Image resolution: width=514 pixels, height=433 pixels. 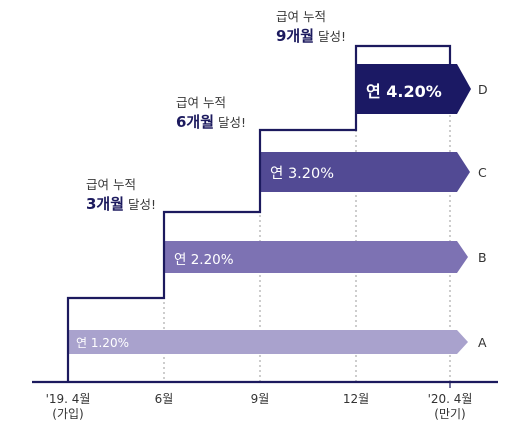 I want to click on arrow-c, so click(x=365, y=172).